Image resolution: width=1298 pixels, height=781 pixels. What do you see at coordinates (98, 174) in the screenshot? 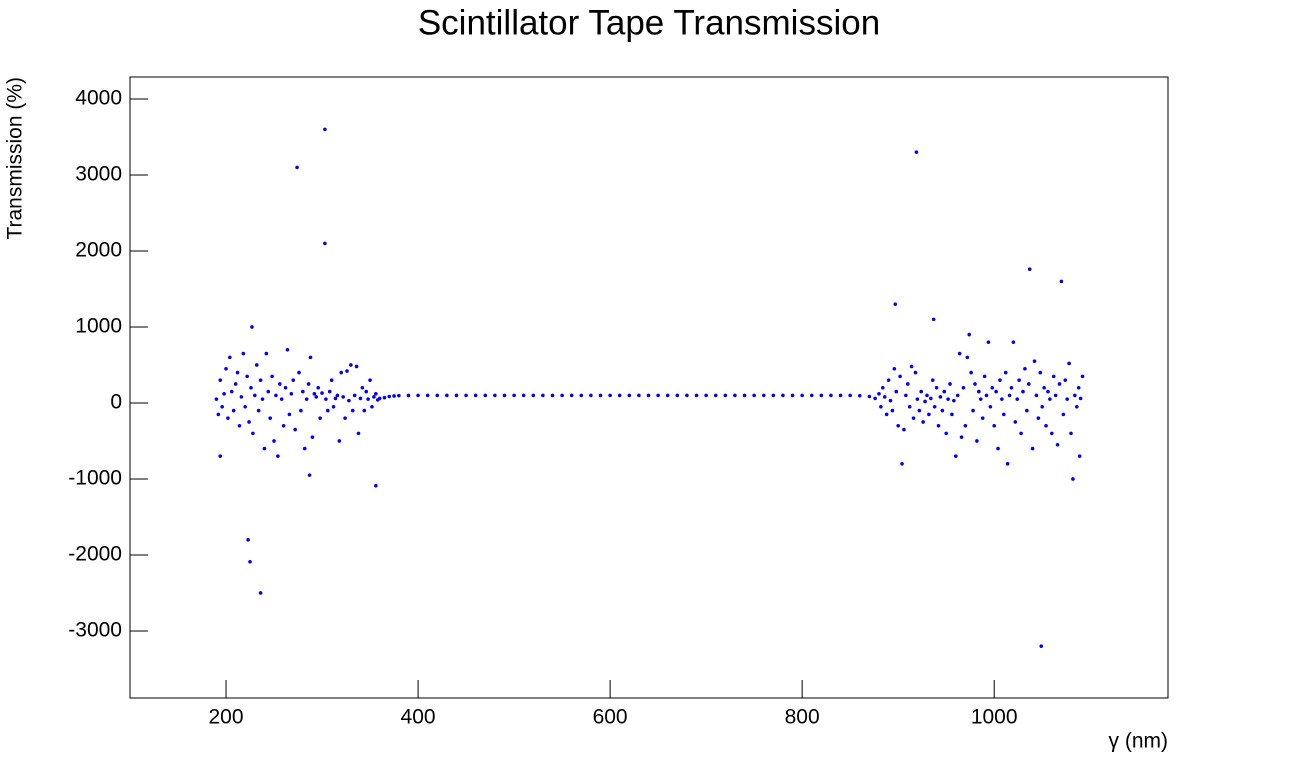
I see `y-tick-label: 3000` at bounding box center [98, 174].